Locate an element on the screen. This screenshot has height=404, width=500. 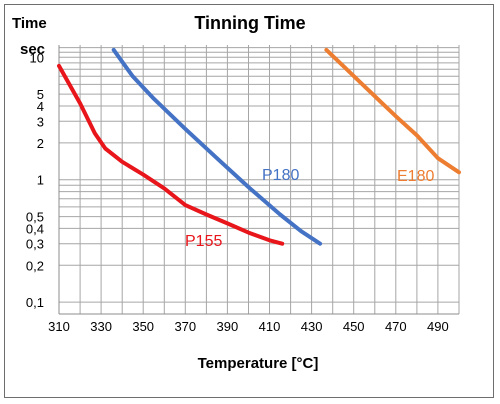
x-tick-label: 490 is located at coordinates (438, 326).